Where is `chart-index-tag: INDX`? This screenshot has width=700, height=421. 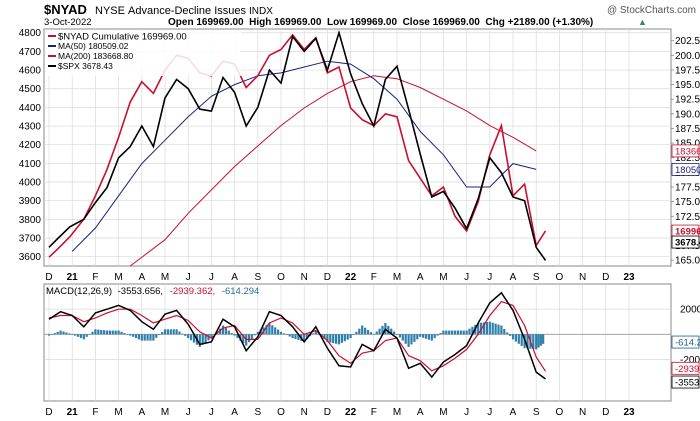 chart-index-tag: INDX is located at coordinates (261, 11).